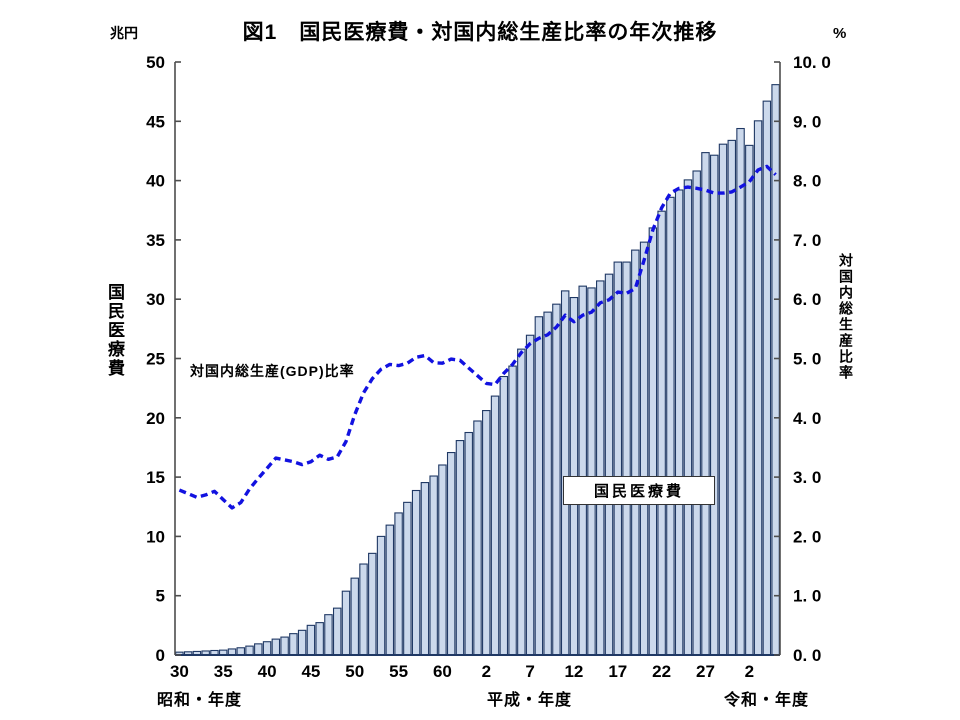 Image resolution: width=960 pixels, height=720 pixels. Describe the element at coordinates (398, 671) in the screenshot. I see `x-tick-label: 55` at that location.